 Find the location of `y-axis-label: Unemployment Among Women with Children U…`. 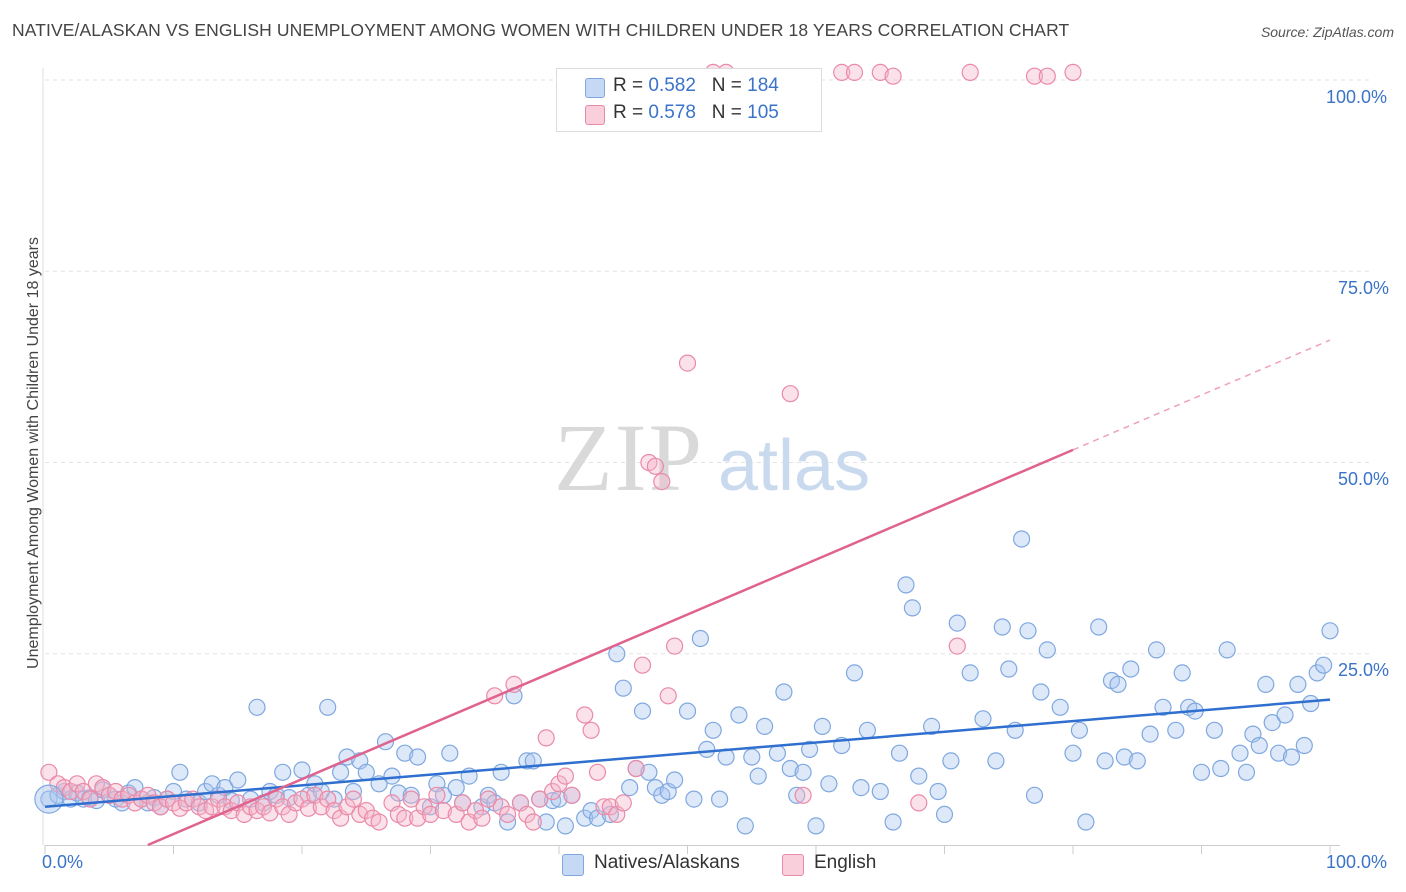

y-axis-label: Unemployment Among Women with Children U… is located at coordinates (33, 453).